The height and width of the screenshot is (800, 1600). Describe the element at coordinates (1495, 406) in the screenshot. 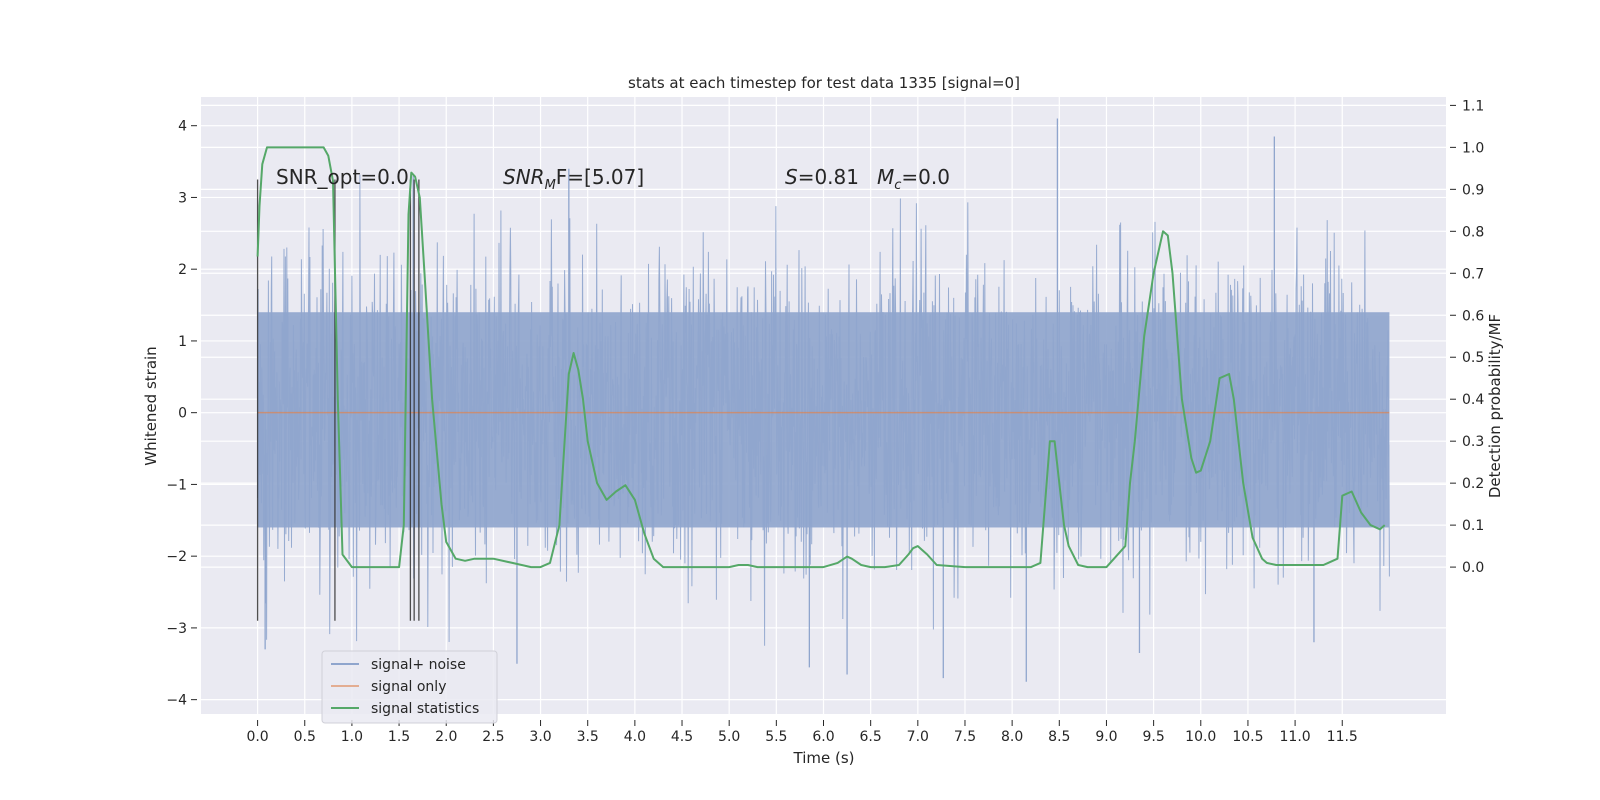

I see `y2-axis-title: Detection probability/MF` at that location.